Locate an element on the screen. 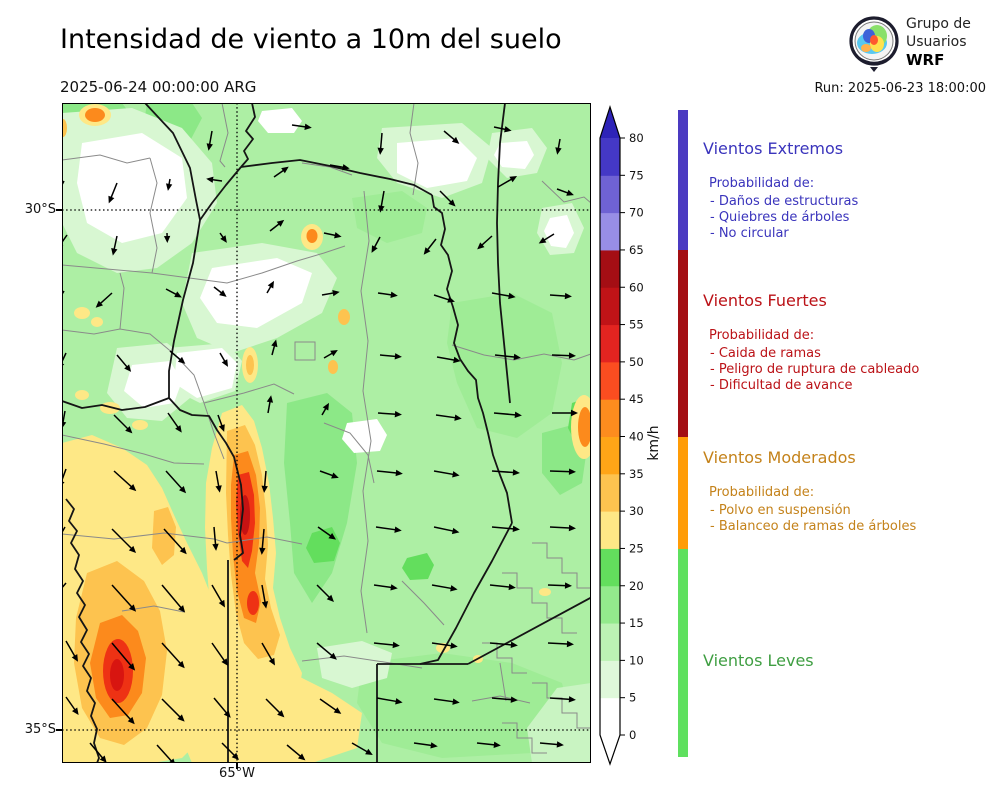 This screenshot has width=1000, height=800. colorbar-tick-label: 10 is located at coordinates (636, 660).